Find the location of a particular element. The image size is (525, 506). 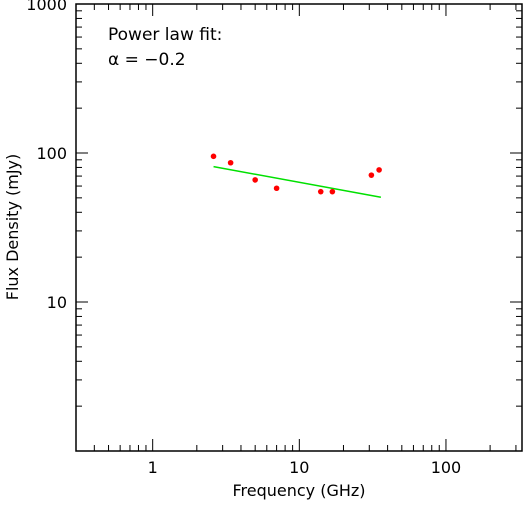

annotation-line-1: Power law fit: is located at coordinates (165, 35).